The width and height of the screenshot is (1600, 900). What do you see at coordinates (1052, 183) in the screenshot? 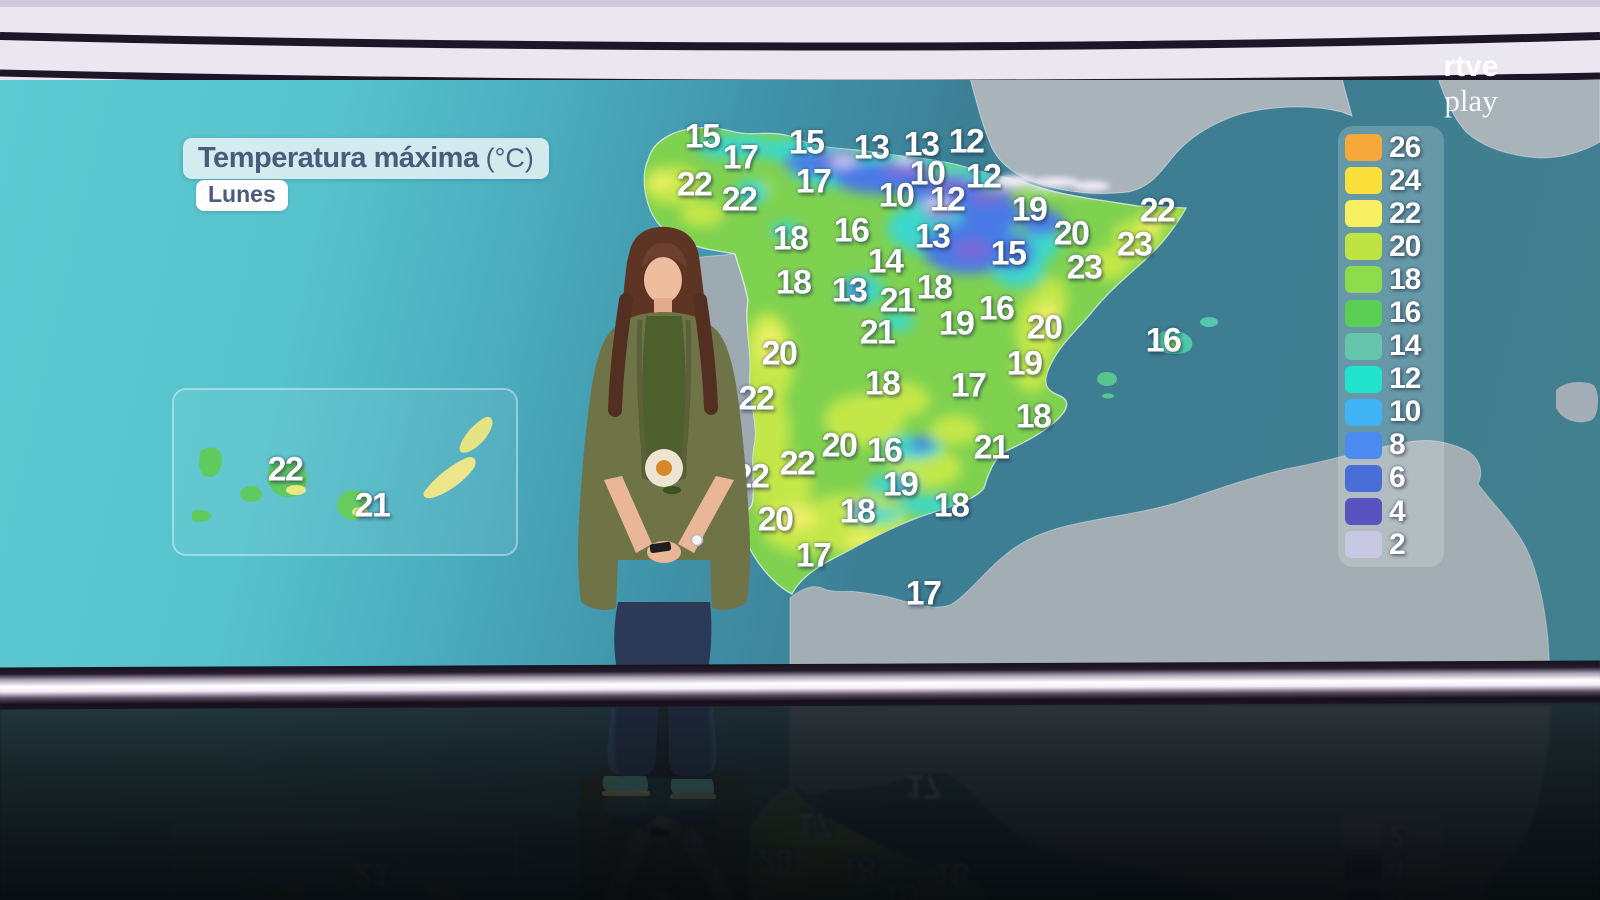
I see `pyrenees-snow-band` at bounding box center [1052, 183].